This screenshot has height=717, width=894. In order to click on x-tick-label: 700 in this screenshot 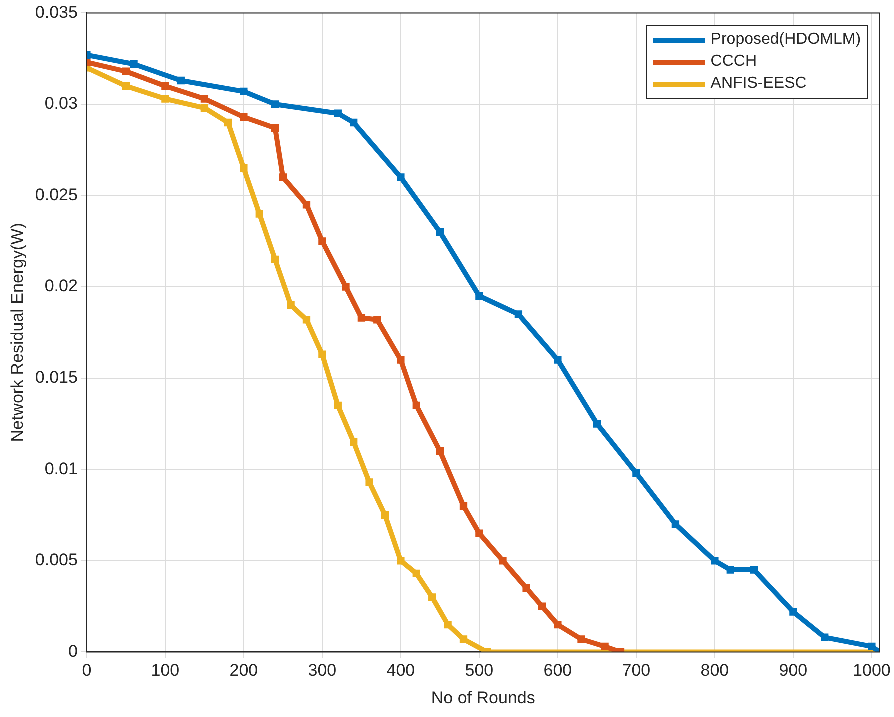, I will do `click(636, 670)`.